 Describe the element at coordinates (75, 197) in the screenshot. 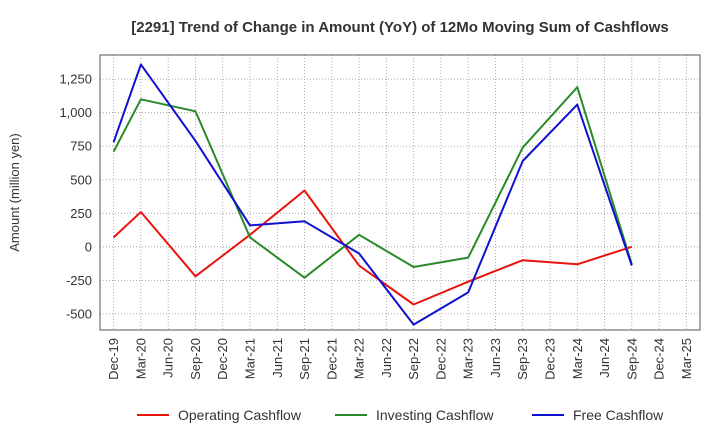

I see `y-axis-ticks: -500 -250 0 250 500 750 1,000 1,250` at that location.